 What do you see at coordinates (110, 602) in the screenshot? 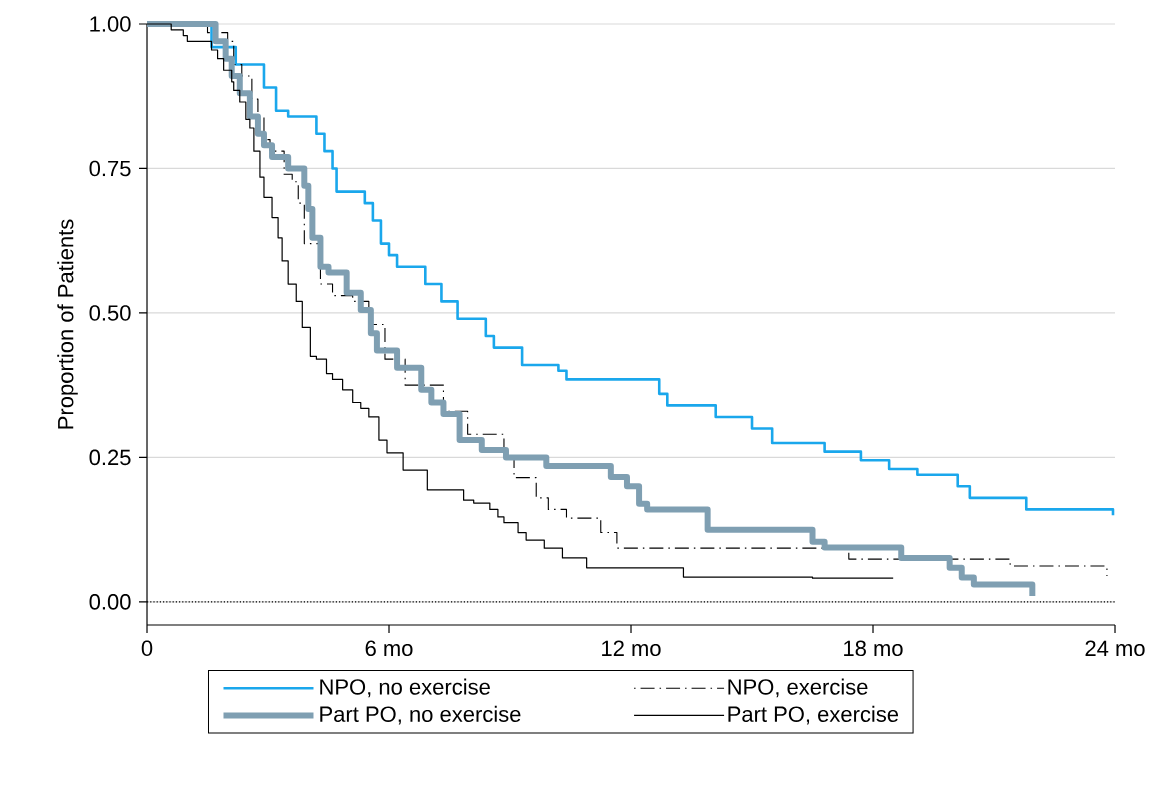
I see `y-tick-label: 0.00` at bounding box center [110, 602].